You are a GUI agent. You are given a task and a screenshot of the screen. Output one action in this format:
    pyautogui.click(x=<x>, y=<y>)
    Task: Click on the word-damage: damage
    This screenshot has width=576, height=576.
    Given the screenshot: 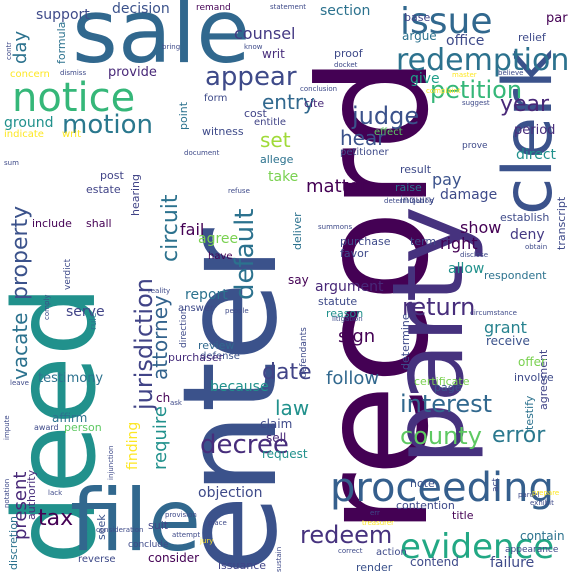 What is the action you would take?
    pyautogui.click(x=469, y=195)
    